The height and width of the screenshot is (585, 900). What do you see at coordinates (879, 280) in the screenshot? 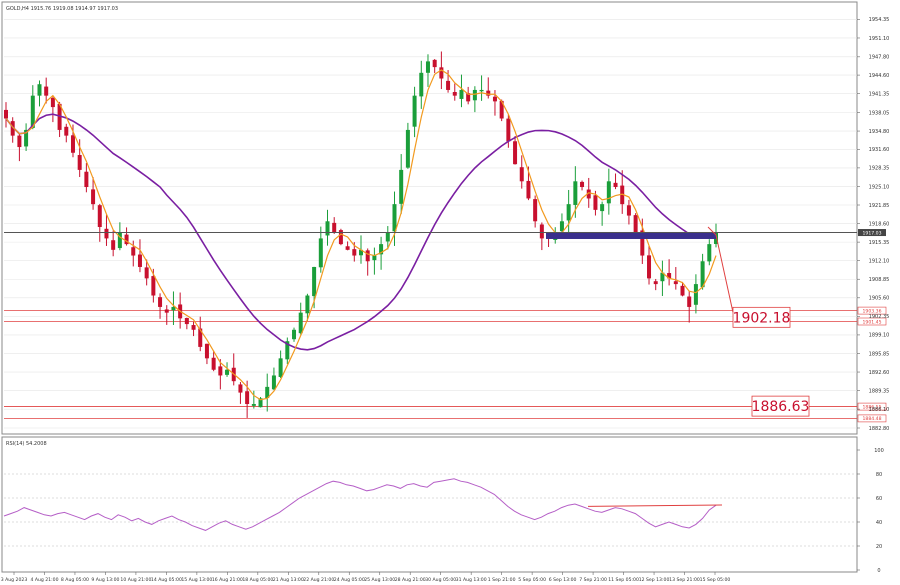
I see `price-tick-label: 1908.85` at bounding box center [879, 280].